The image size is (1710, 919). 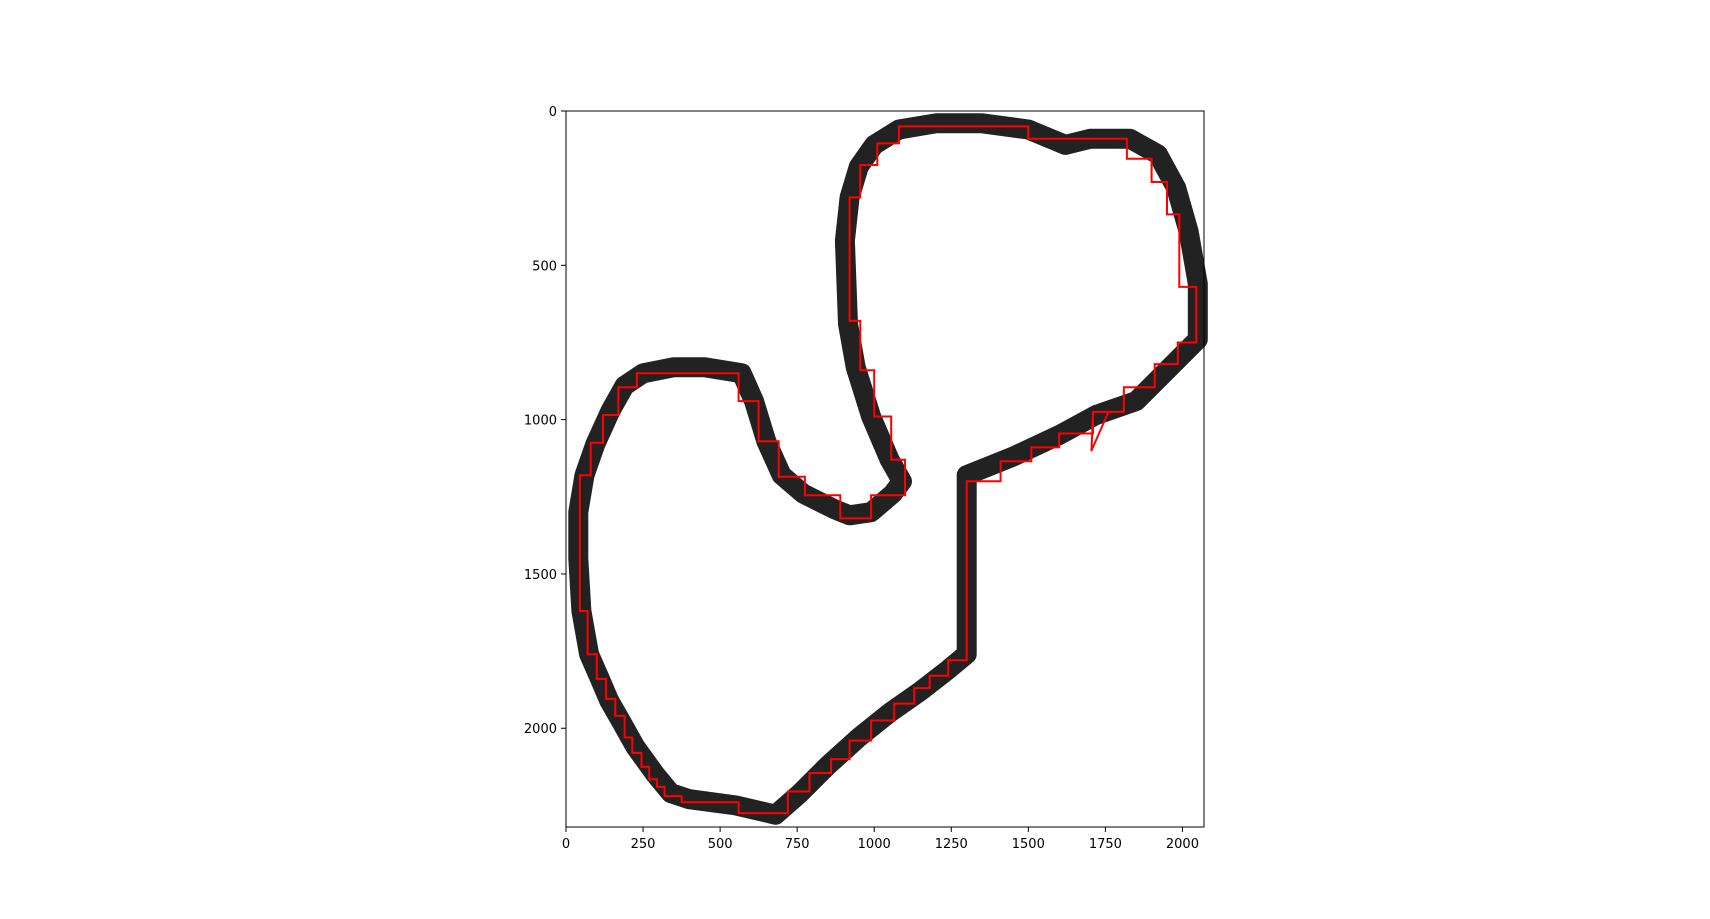 What do you see at coordinates (720, 844) in the screenshot?
I see `x-tick-label: 500` at bounding box center [720, 844].